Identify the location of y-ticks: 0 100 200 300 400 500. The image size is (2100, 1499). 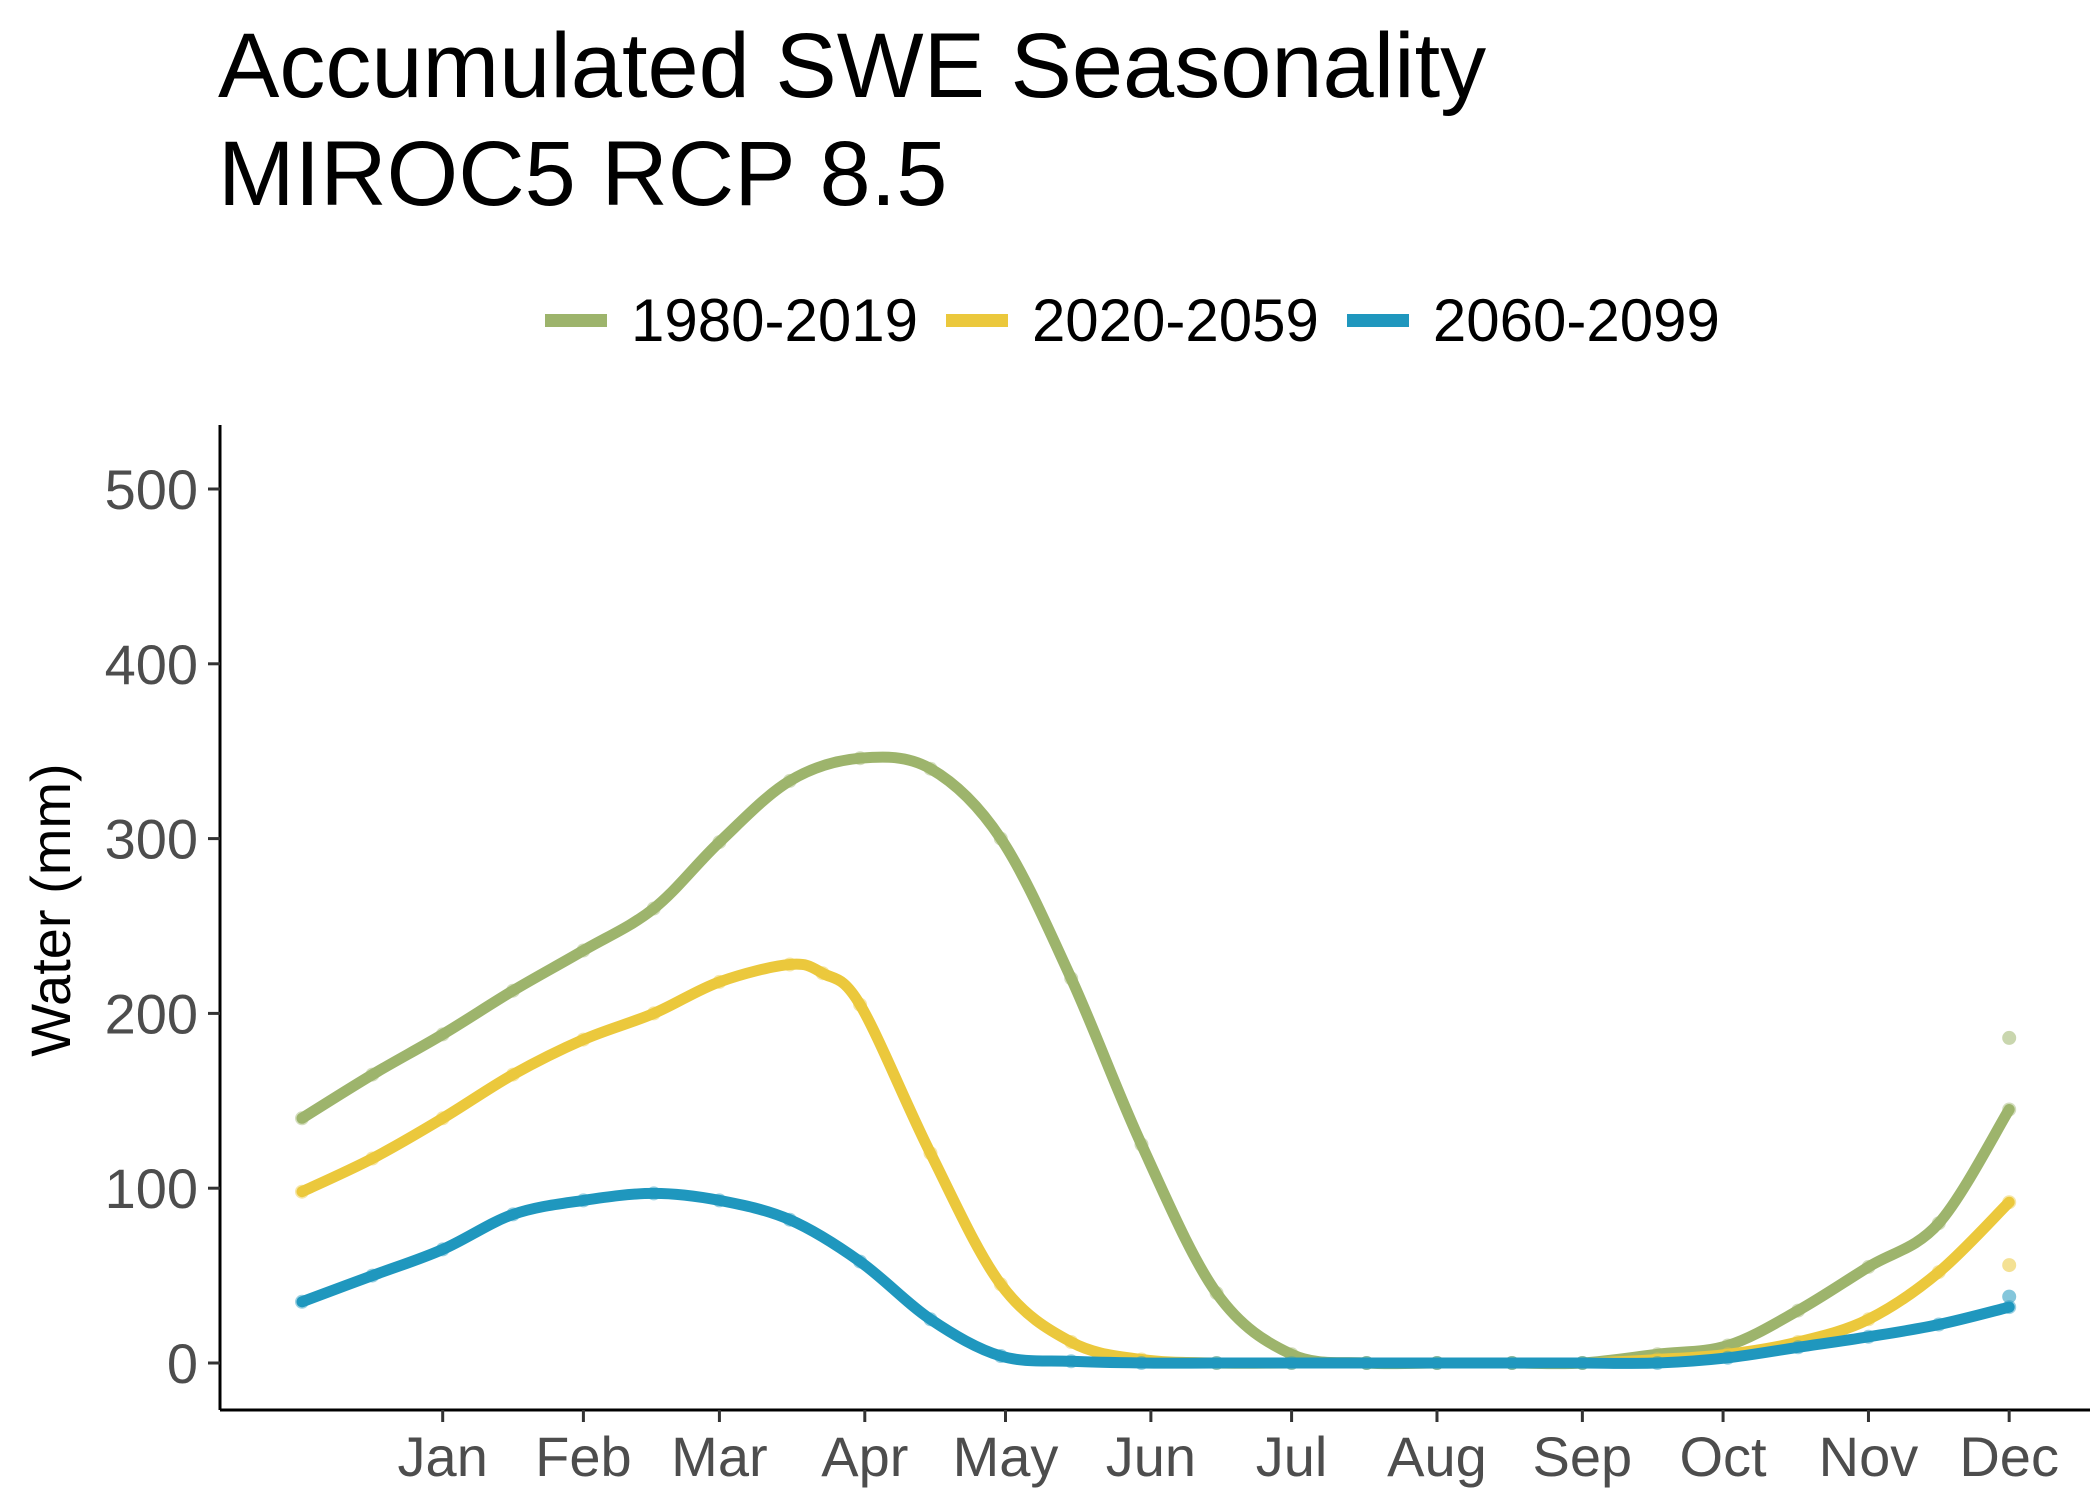
(162, 926).